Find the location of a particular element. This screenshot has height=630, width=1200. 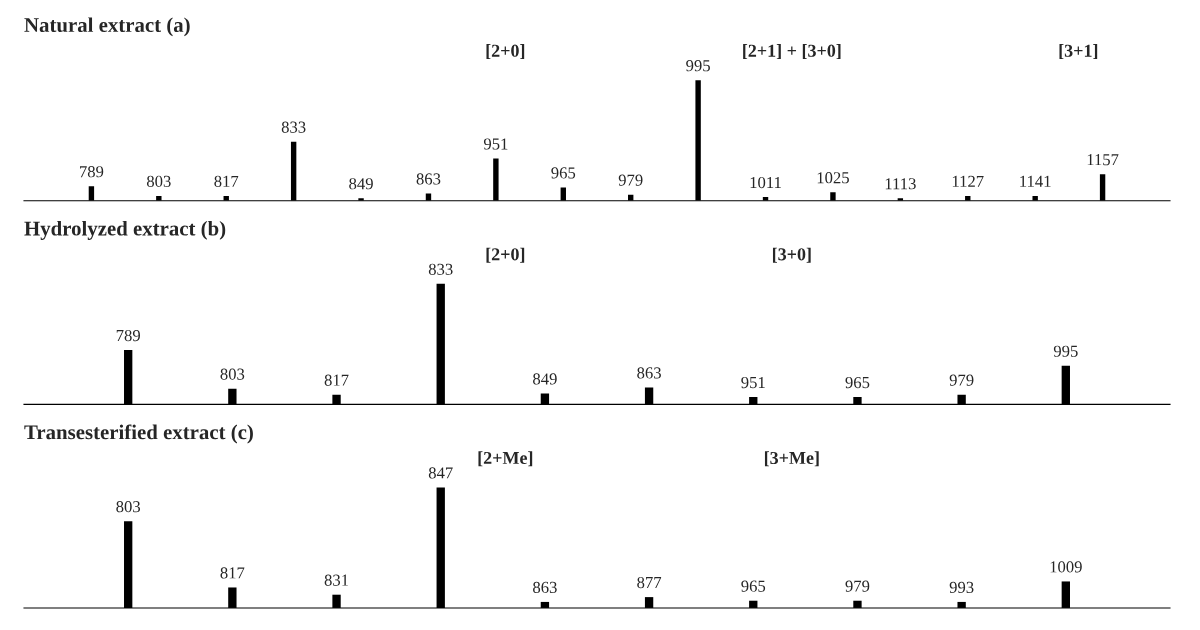

chart-title: Natural extract (a) is located at coordinates (107, 27).